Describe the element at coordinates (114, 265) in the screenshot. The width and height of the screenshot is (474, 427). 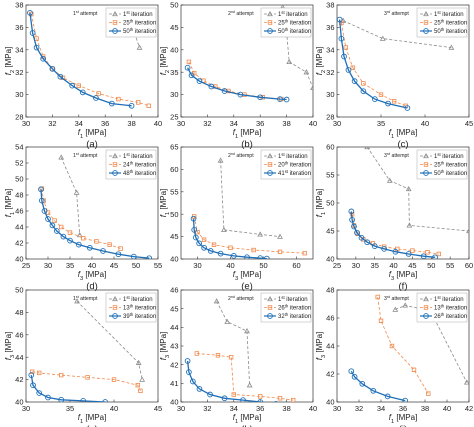
I see `x-tick-label: 45` at that location.